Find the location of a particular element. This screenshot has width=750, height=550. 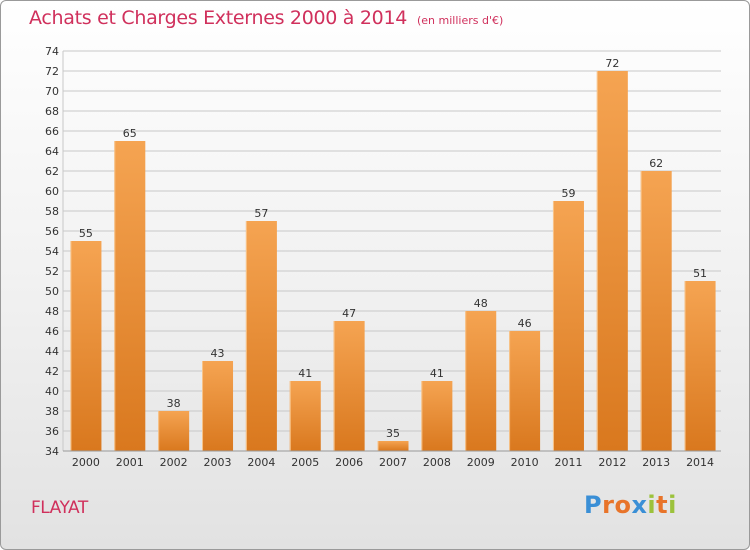

y-tick-label: 64 is located at coordinates (52, 151).